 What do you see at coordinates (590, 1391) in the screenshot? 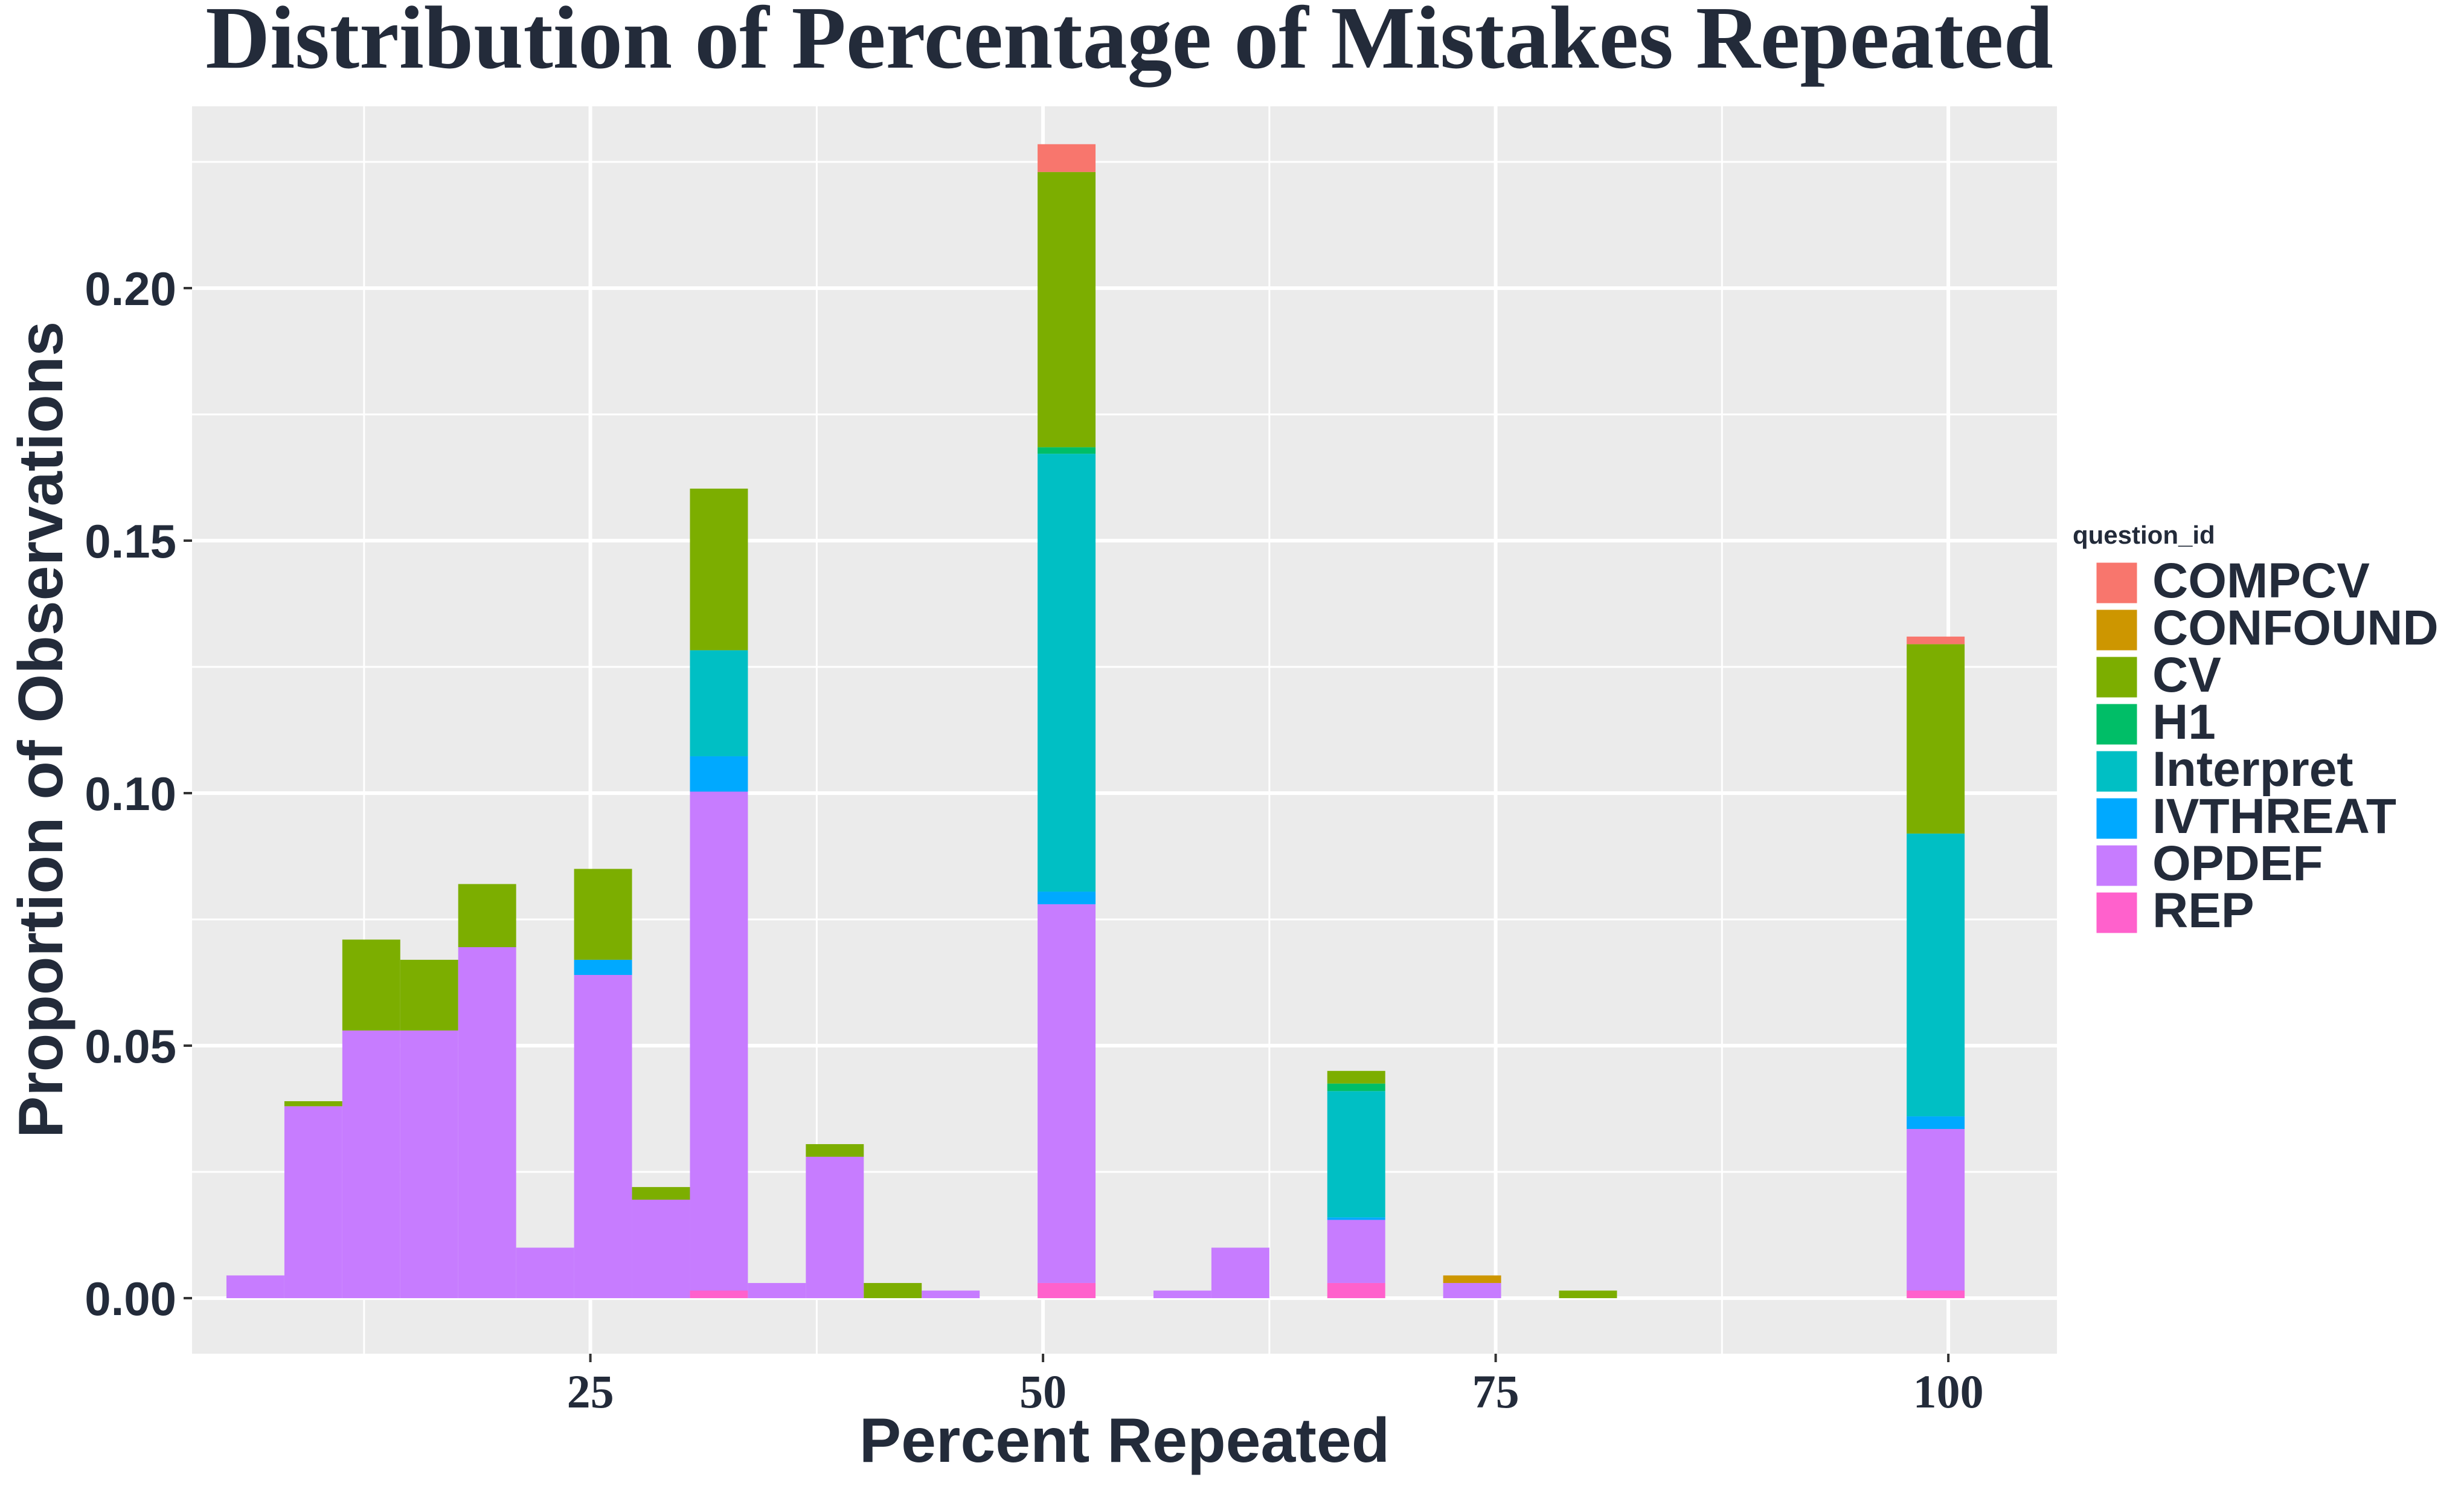
I see `x-tick-label: 25` at bounding box center [590, 1391].